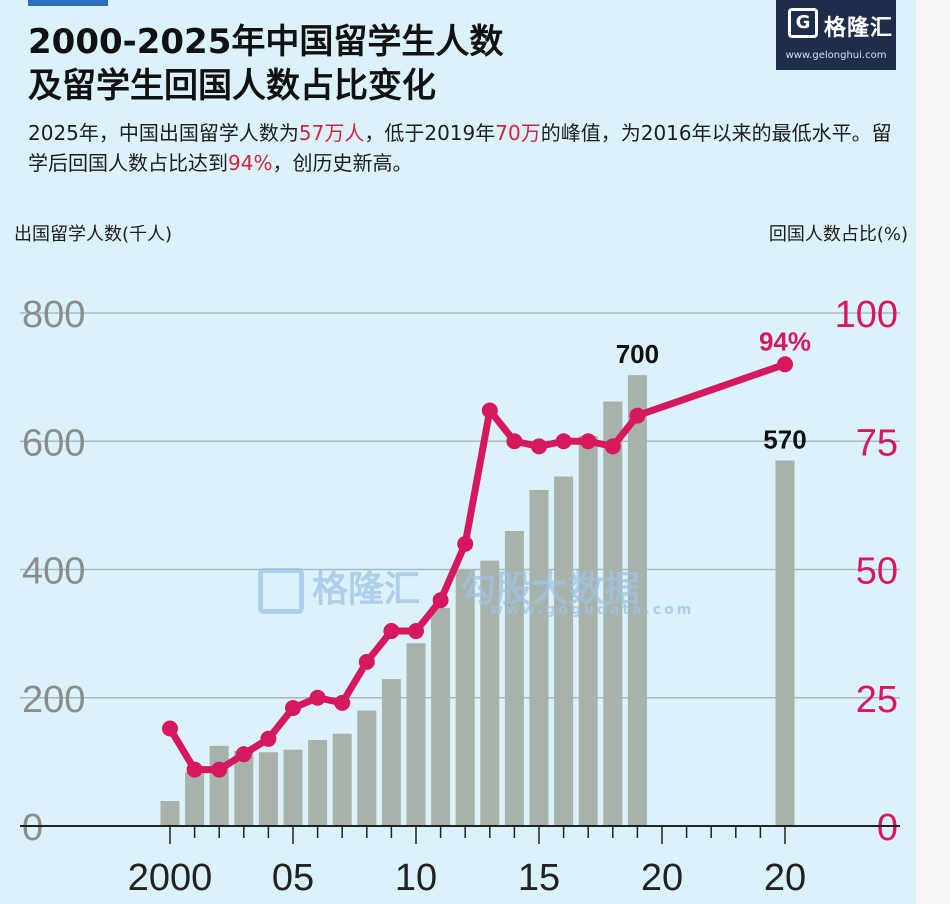  What do you see at coordinates (53, 443) in the screenshot?
I see `left-tick-label: 600` at bounding box center [53, 443].